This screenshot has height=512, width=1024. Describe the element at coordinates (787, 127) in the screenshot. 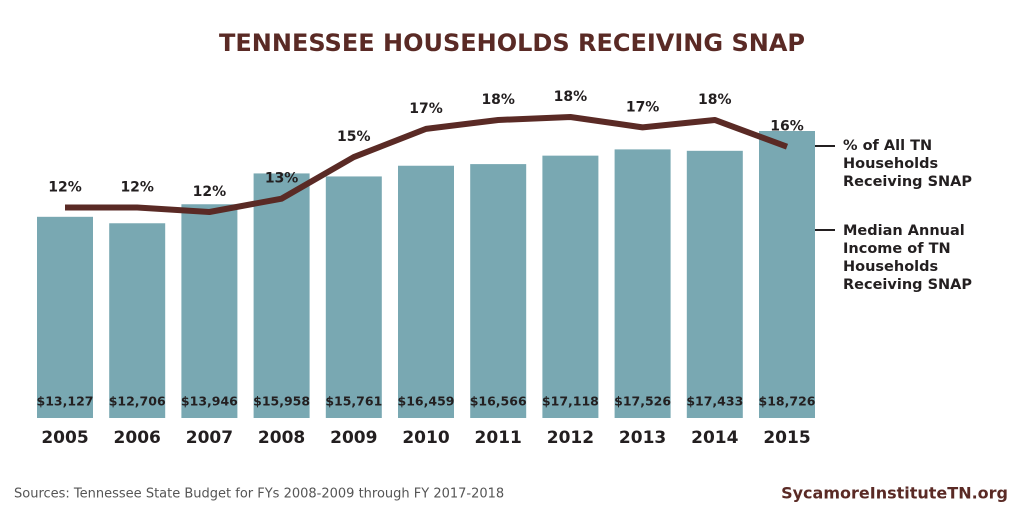

I see `line-value-label: 16%` at that location.